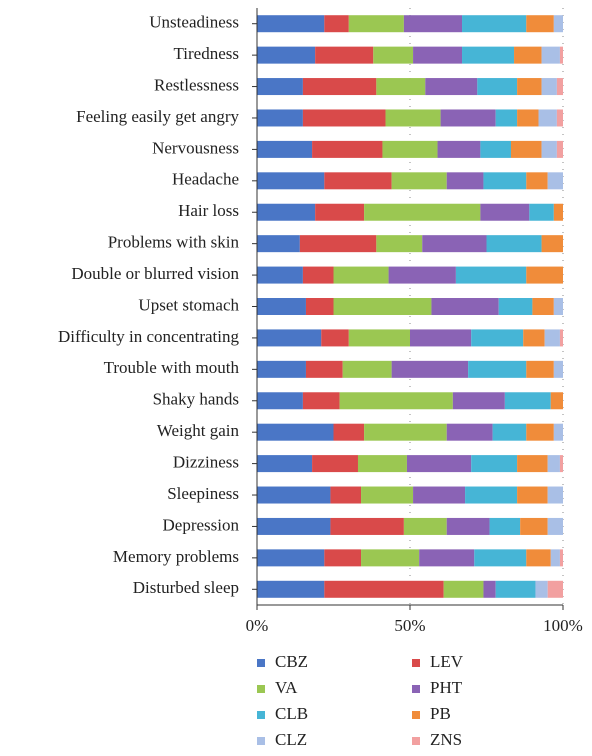 The width and height of the screenshot is (592, 756). I want to click on x-tick-label: 100%, so click(563, 625).